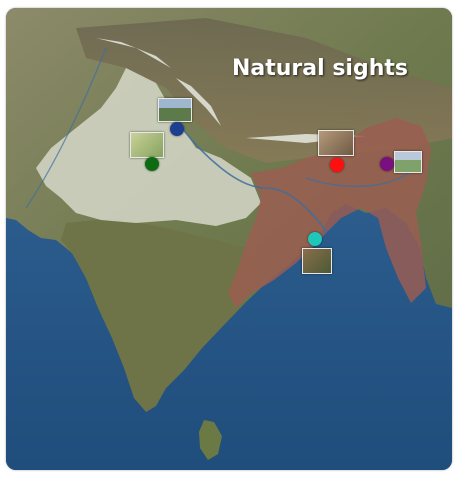 Image resolution: width=459 pixels, height=479 pixels. I want to click on sight-pin-sundarbans, so click(315, 239).